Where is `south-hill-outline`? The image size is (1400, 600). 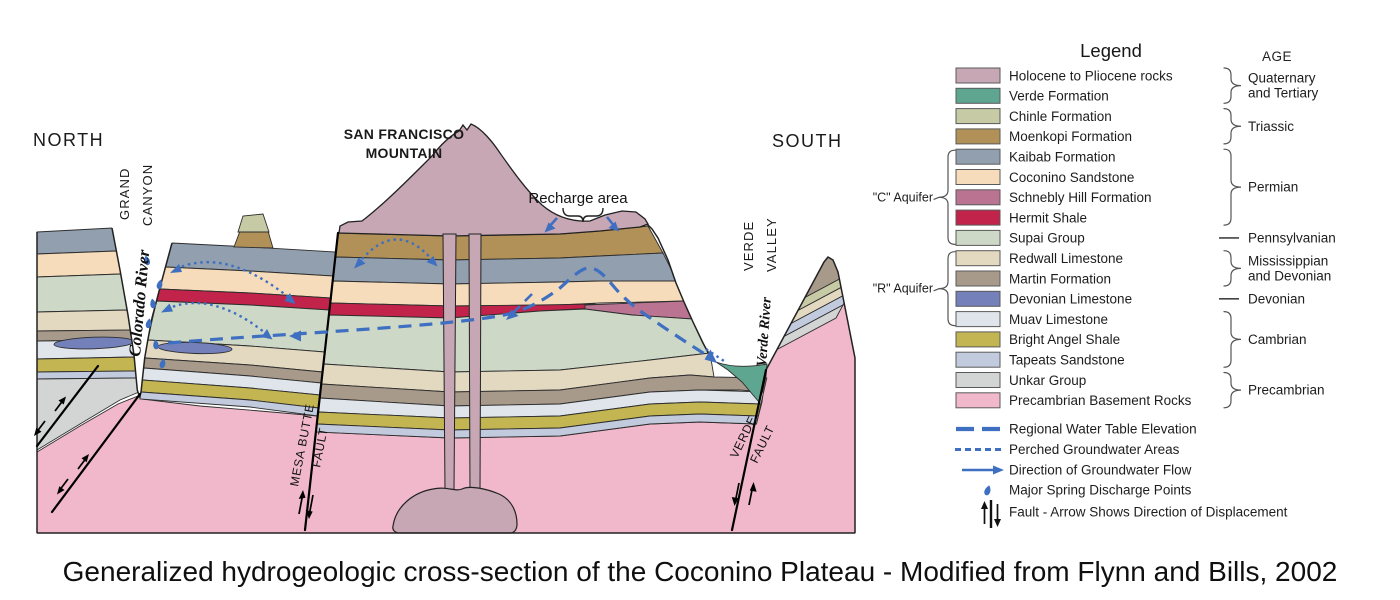 south-hill-outline is located at coordinates (810, 313).